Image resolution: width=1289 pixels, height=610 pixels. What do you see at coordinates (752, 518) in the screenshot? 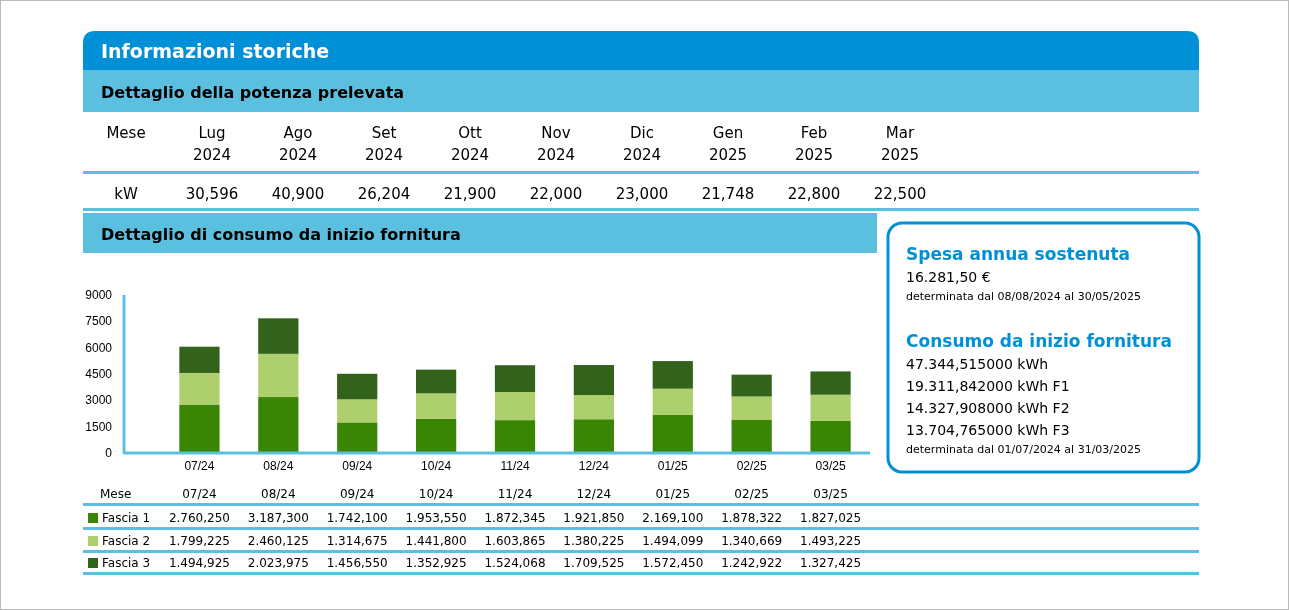
I see `data-label: 1.878,322` at bounding box center [752, 518].